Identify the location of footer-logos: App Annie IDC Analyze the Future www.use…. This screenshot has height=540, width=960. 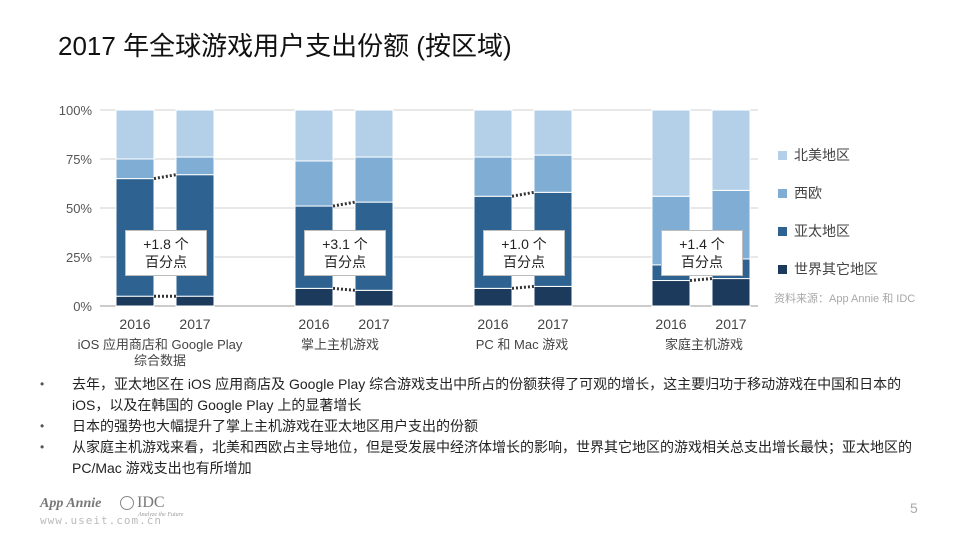
(120, 514).